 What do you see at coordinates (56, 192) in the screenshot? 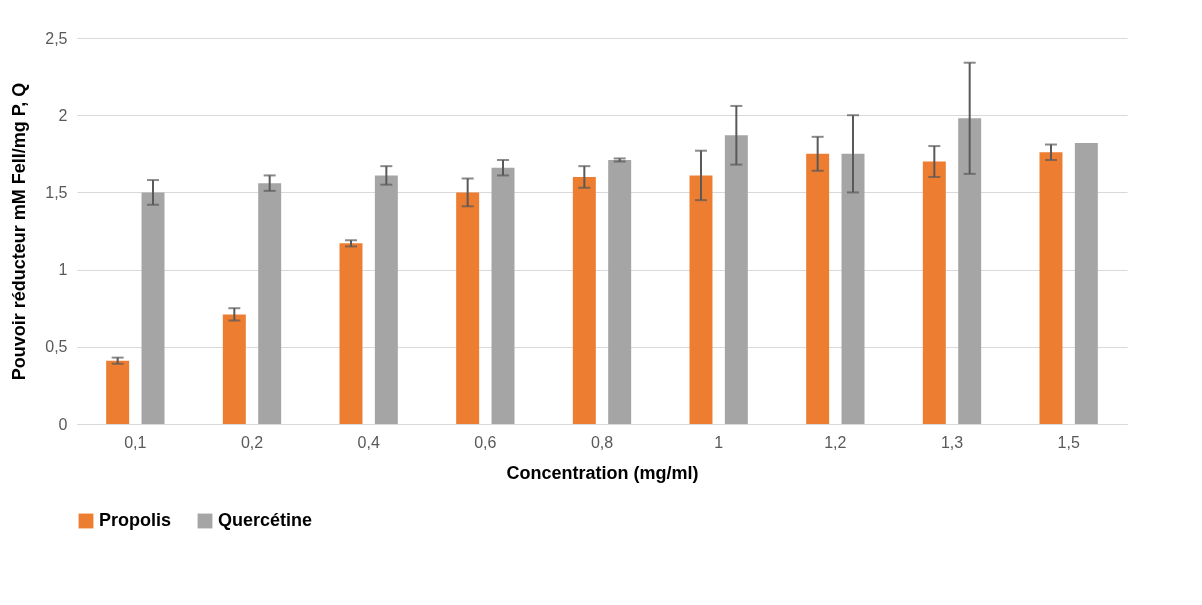
I see `y-tick-label: 1,5` at bounding box center [56, 192].